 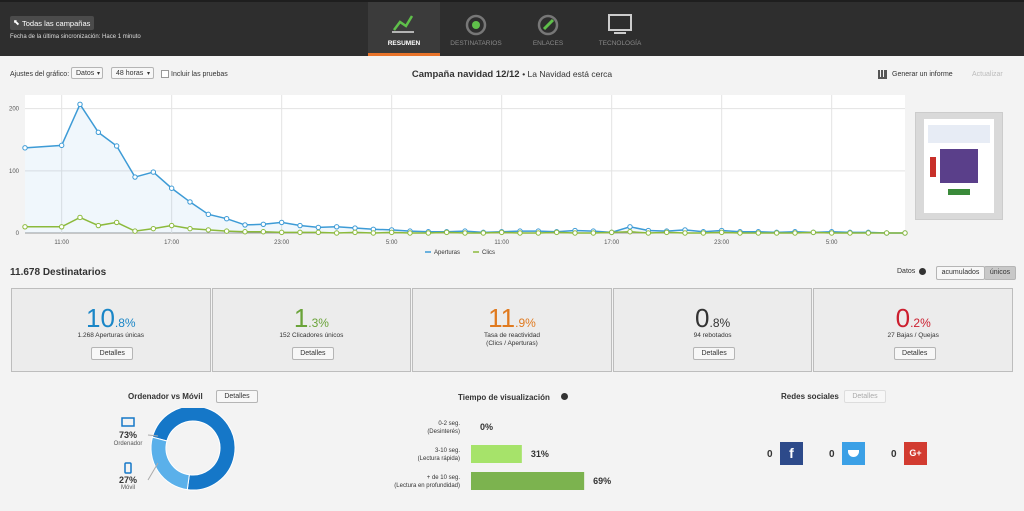 What do you see at coordinates (172, 243) in the screenshot?
I see `x-tick-label: 17:00` at bounding box center [172, 243].